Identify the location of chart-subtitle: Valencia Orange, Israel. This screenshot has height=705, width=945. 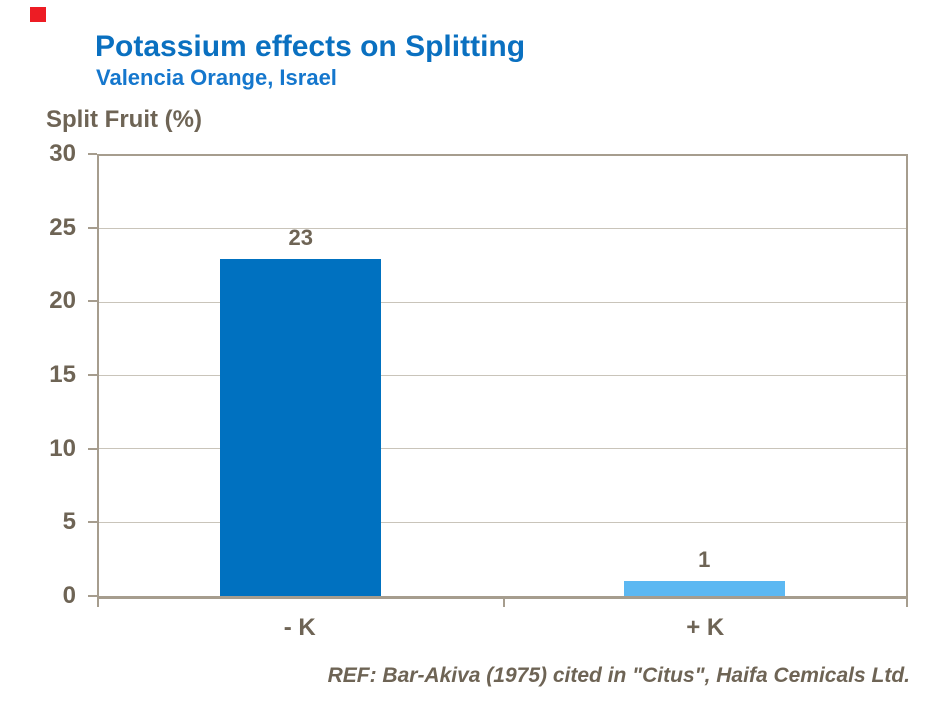
(216, 77).